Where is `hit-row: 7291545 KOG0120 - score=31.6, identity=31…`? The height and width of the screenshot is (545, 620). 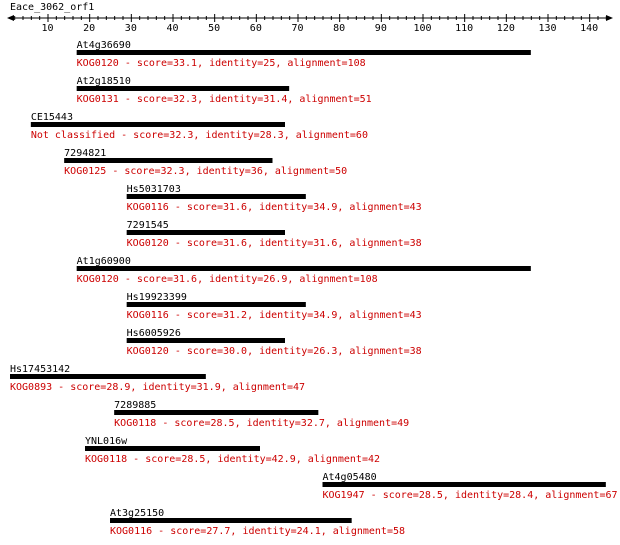 hit-row: 7291545 KOG0120 - score=31.6, identity=31… is located at coordinates (274, 234).